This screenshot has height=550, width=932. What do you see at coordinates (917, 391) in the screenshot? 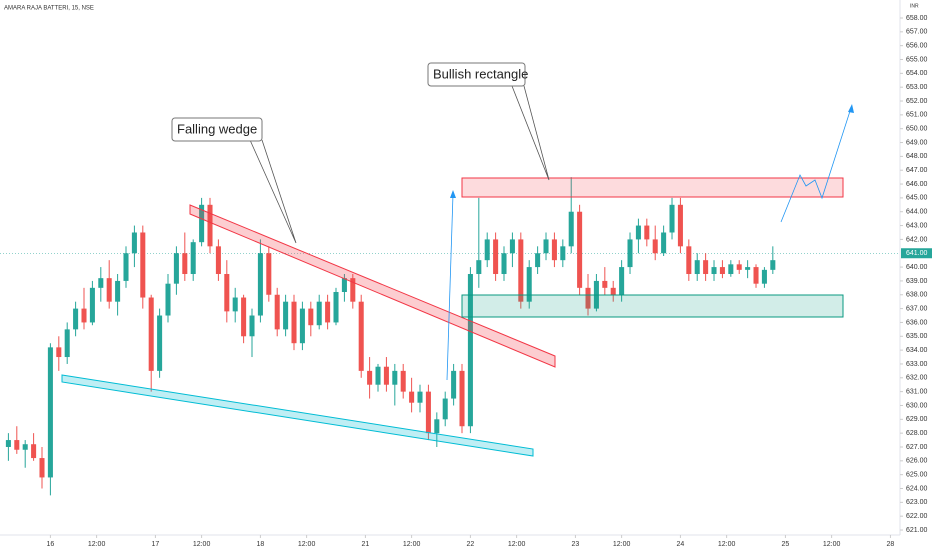
I see `y-tick-label: 631.00` at bounding box center [917, 391].